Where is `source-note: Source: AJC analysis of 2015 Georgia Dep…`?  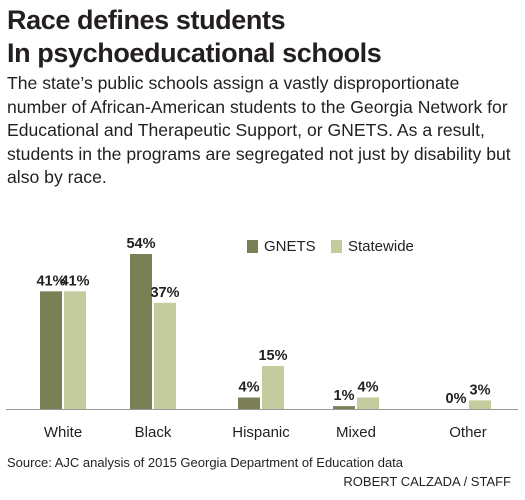
source-note: Source: AJC analysis of 2015 Georgia Dep… is located at coordinates (205, 462).